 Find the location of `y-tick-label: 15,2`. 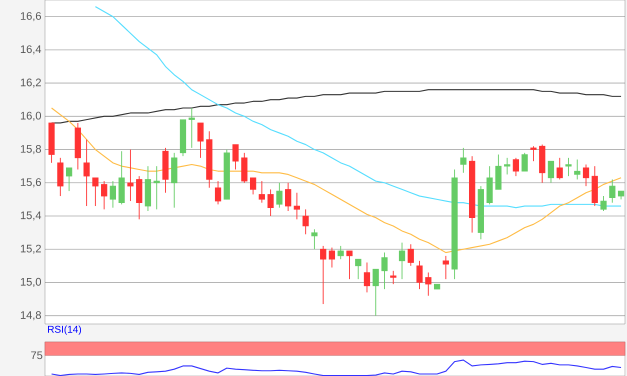

y-tick-label: 15,2 is located at coordinates (30, 249).